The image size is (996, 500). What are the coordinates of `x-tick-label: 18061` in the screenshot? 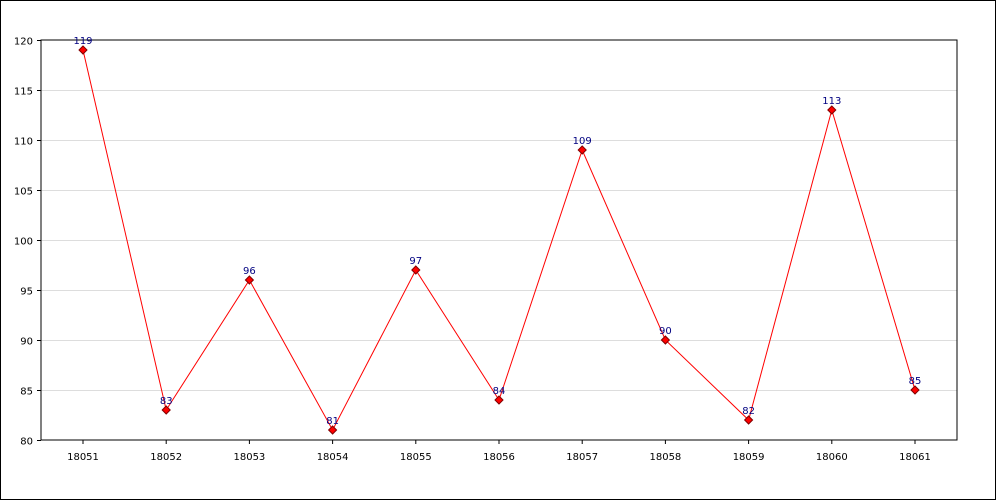 It's located at (915, 457).